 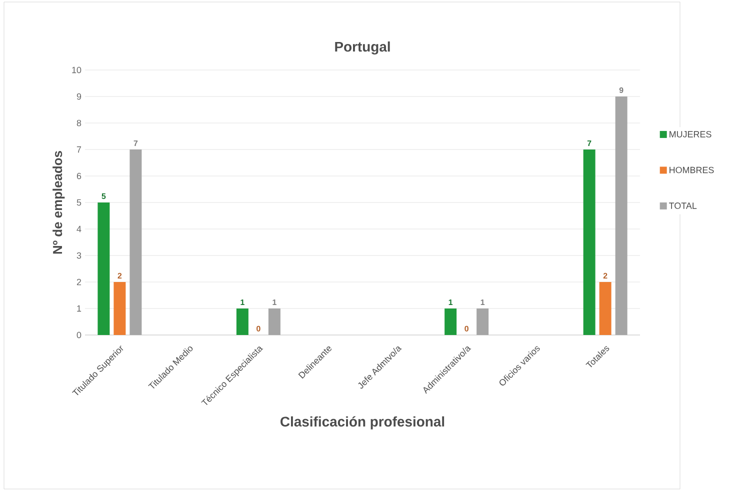 I want to click on legend-label: HOMBRES, so click(x=692, y=170).